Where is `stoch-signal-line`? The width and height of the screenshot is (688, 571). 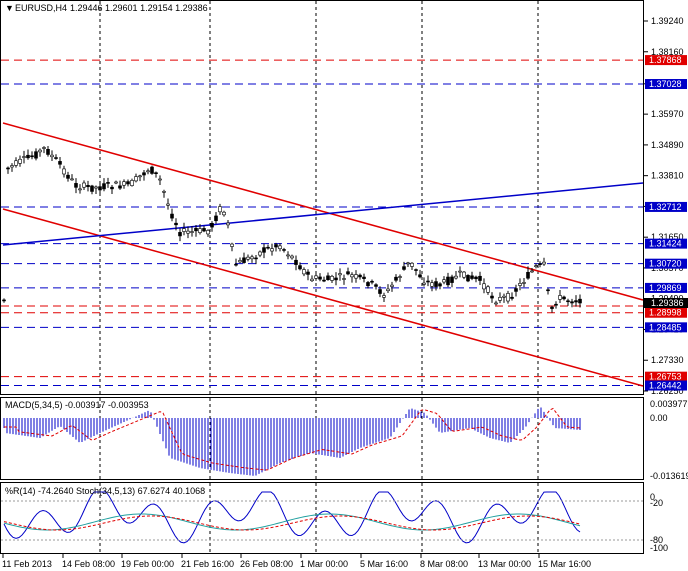
stoch-signal-line is located at coordinates (292, 523).